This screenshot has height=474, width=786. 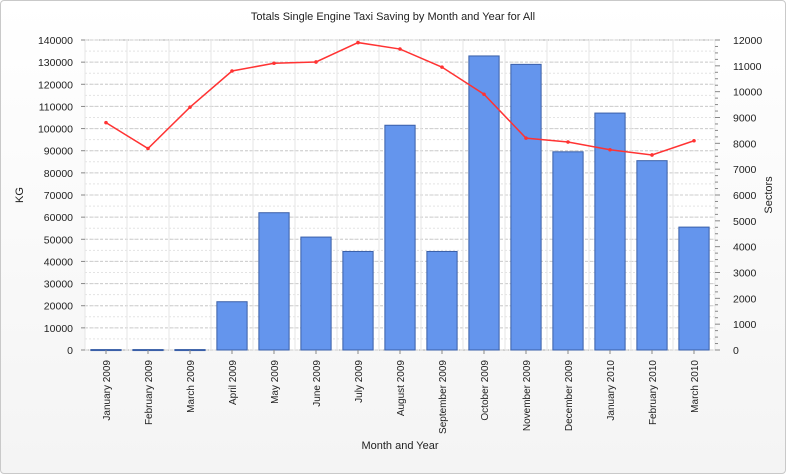 What do you see at coordinates (745, 144) in the screenshot?
I see `y2-tick-label: 8000` at bounding box center [745, 144].